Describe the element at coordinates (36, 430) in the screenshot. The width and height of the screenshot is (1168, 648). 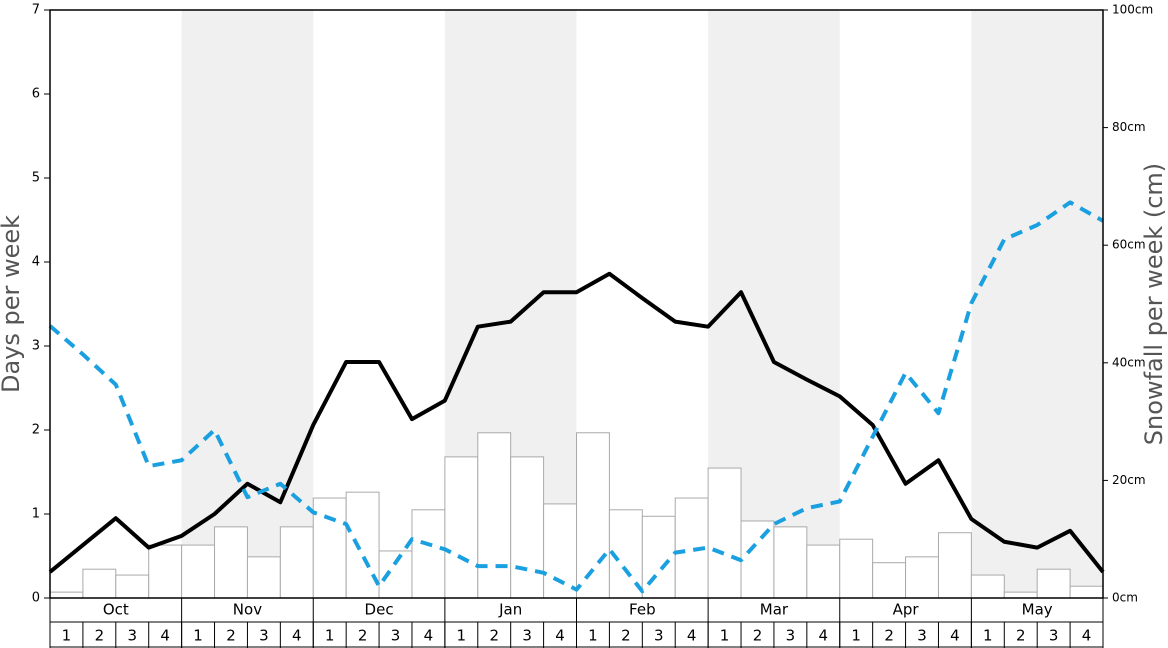
I see `y-tick-label: 2` at that location.